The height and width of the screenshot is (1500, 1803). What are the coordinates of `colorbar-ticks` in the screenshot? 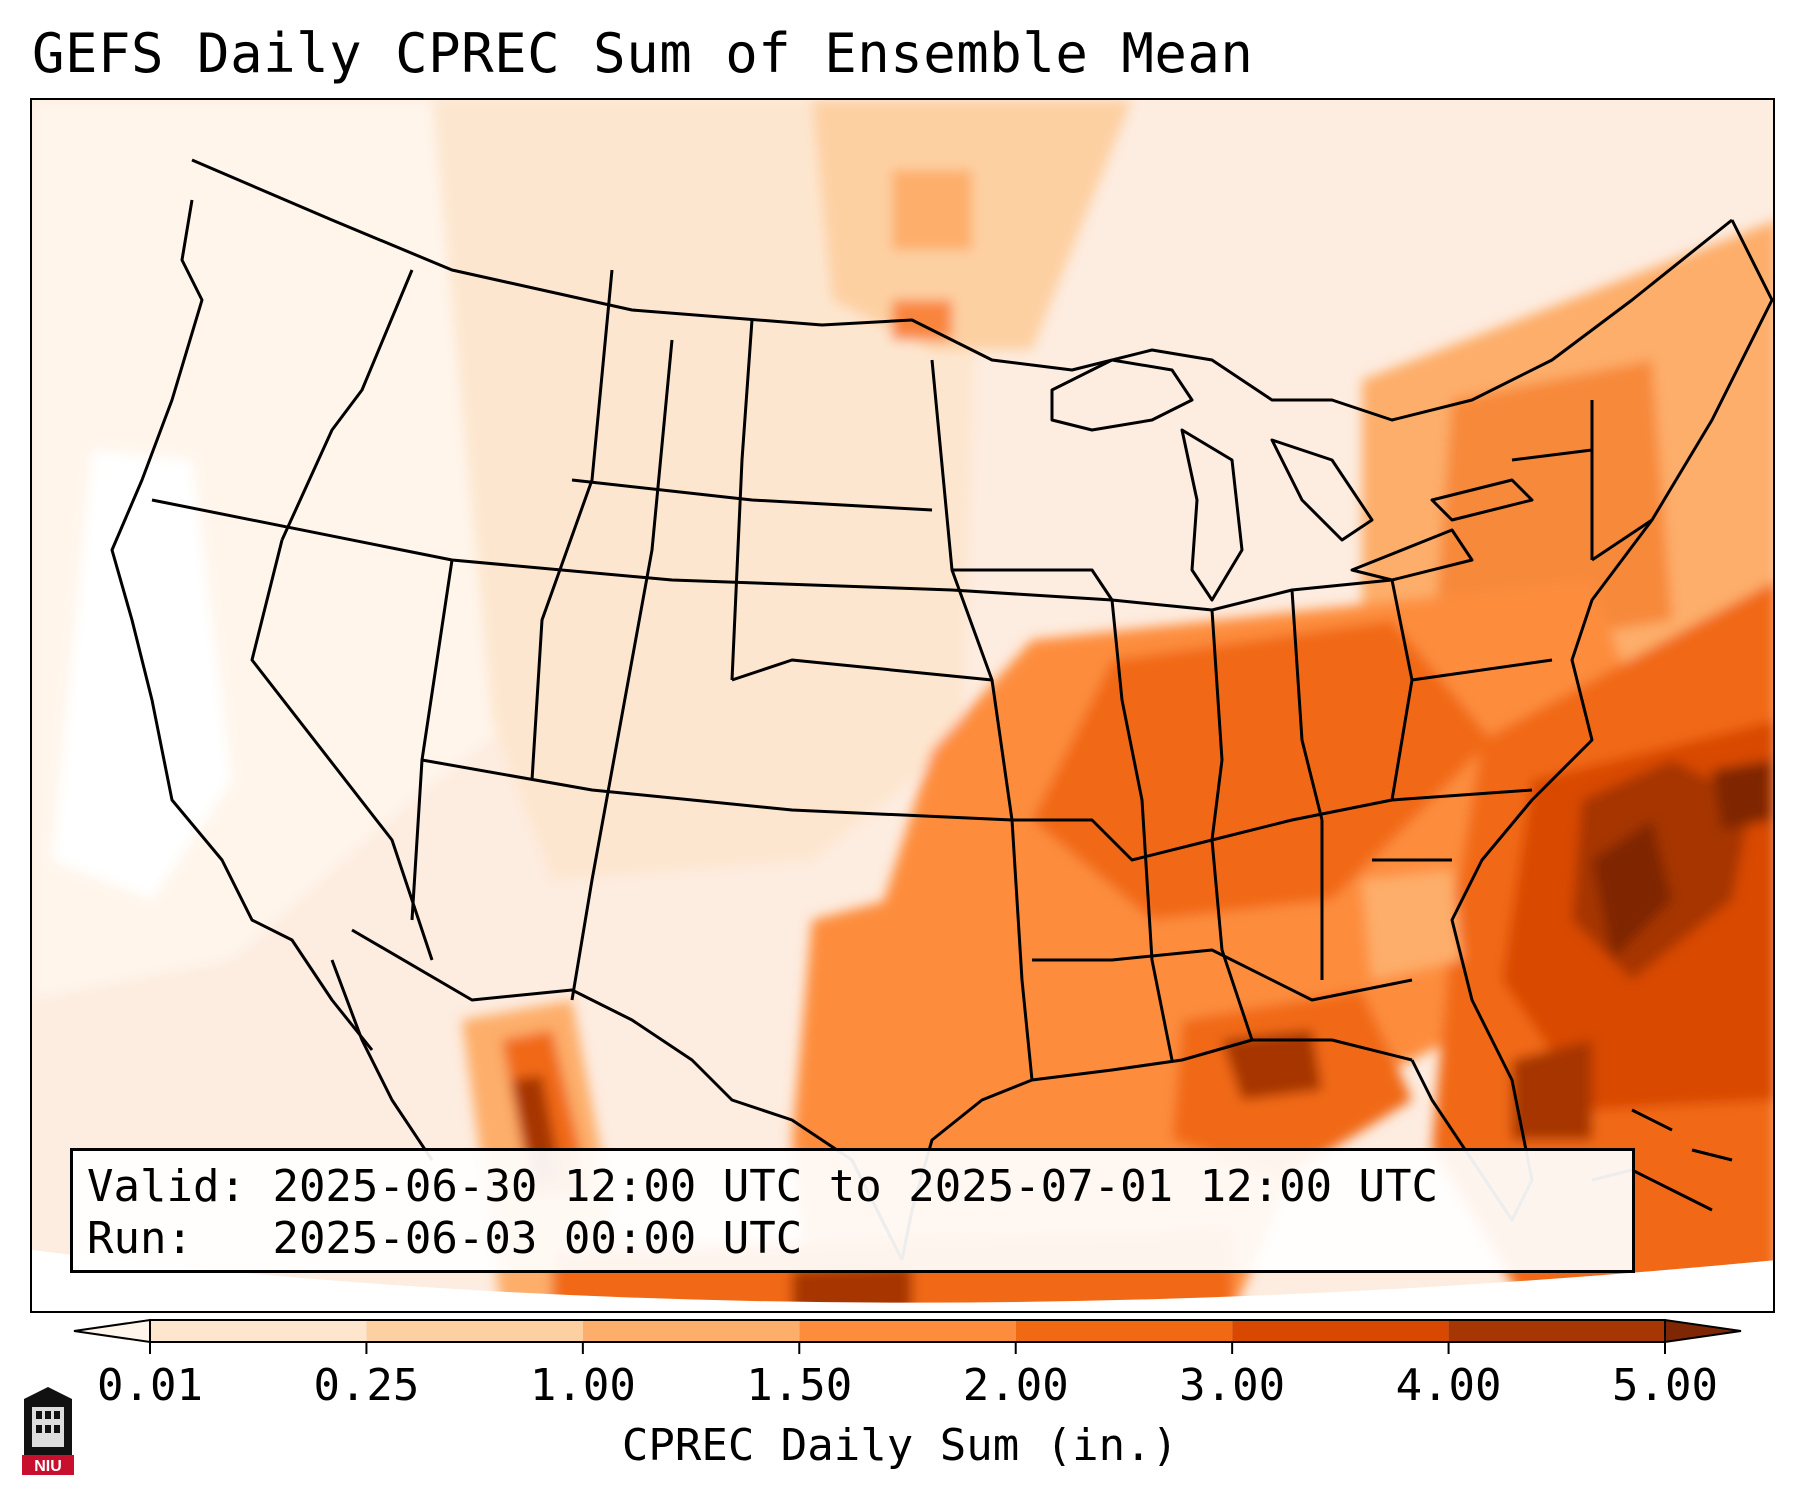 It's located at (907, 1348).